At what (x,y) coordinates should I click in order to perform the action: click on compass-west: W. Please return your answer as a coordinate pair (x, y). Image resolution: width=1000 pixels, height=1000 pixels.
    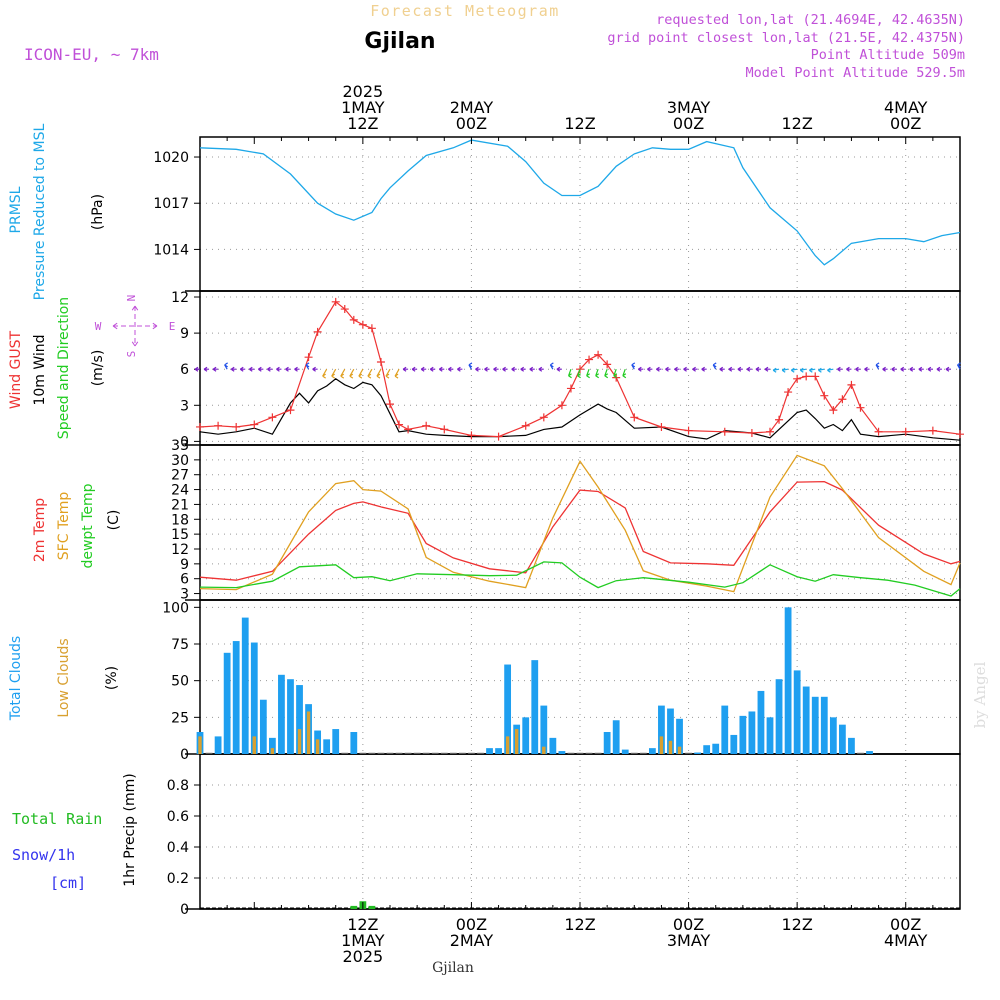
    Looking at the image, I should click on (98, 326).